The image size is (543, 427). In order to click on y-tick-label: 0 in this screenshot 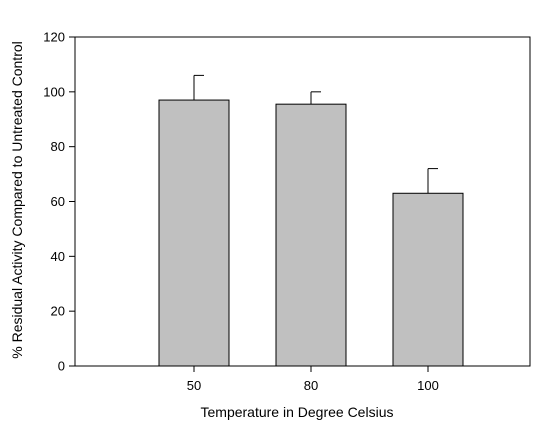, I will do `click(61, 366)`.